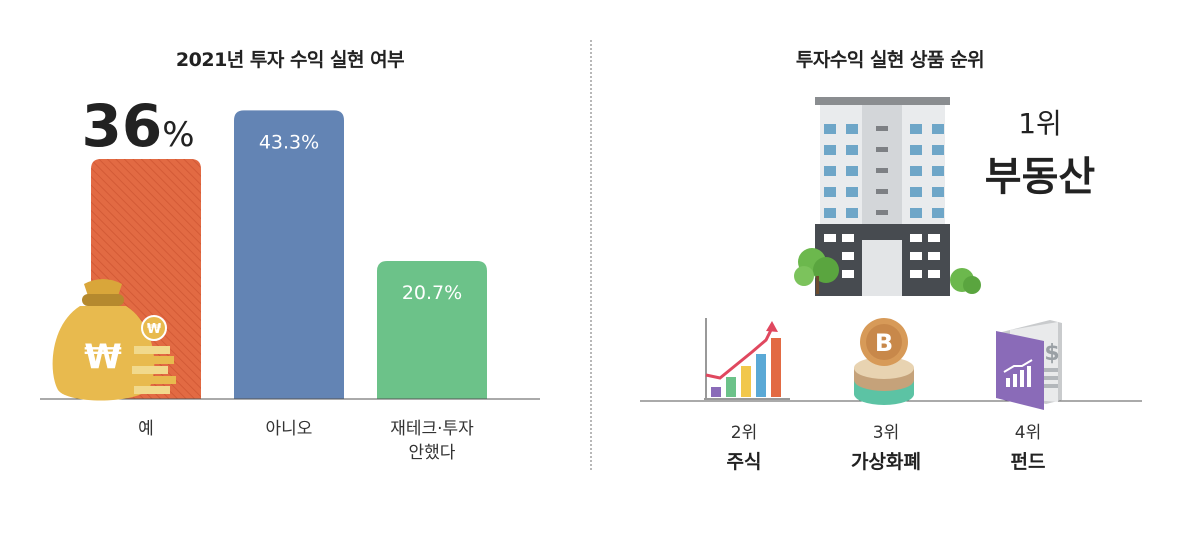 The image size is (1180, 555). Describe the element at coordinates (1040, 177) in the screenshot. I see `rank-1-name: 부동산` at that location.